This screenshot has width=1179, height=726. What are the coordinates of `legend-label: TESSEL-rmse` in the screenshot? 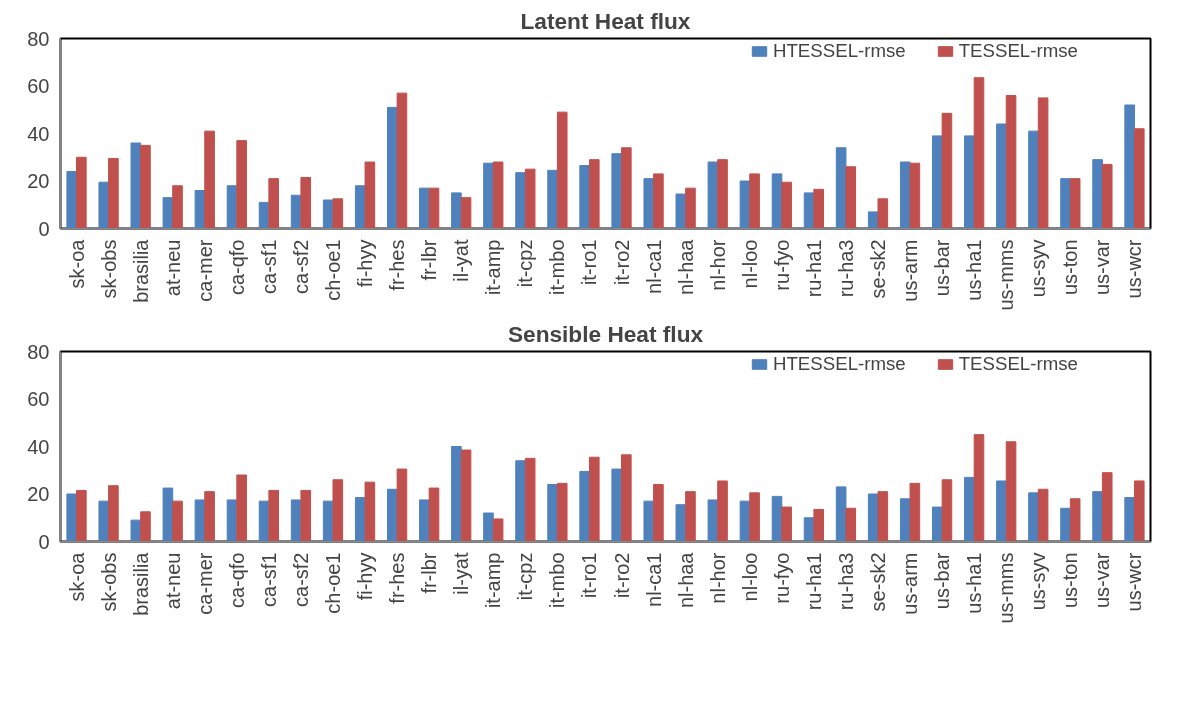 It's located at (1018, 51).